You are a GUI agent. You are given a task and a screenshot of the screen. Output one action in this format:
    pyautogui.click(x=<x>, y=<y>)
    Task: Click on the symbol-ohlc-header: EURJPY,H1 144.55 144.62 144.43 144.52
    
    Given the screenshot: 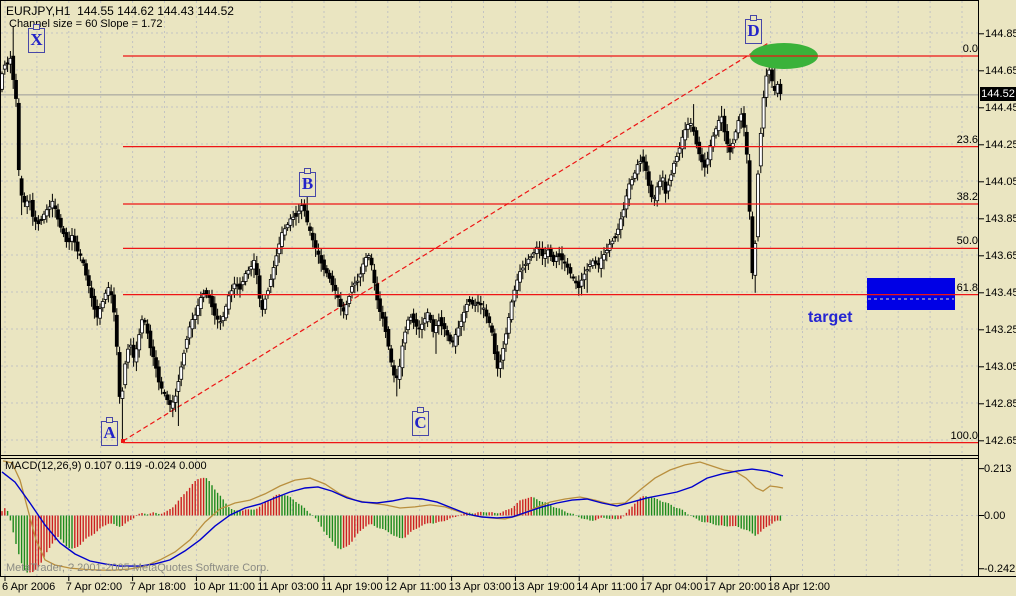 What is the action you would take?
    pyautogui.click(x=120, y=11)
    